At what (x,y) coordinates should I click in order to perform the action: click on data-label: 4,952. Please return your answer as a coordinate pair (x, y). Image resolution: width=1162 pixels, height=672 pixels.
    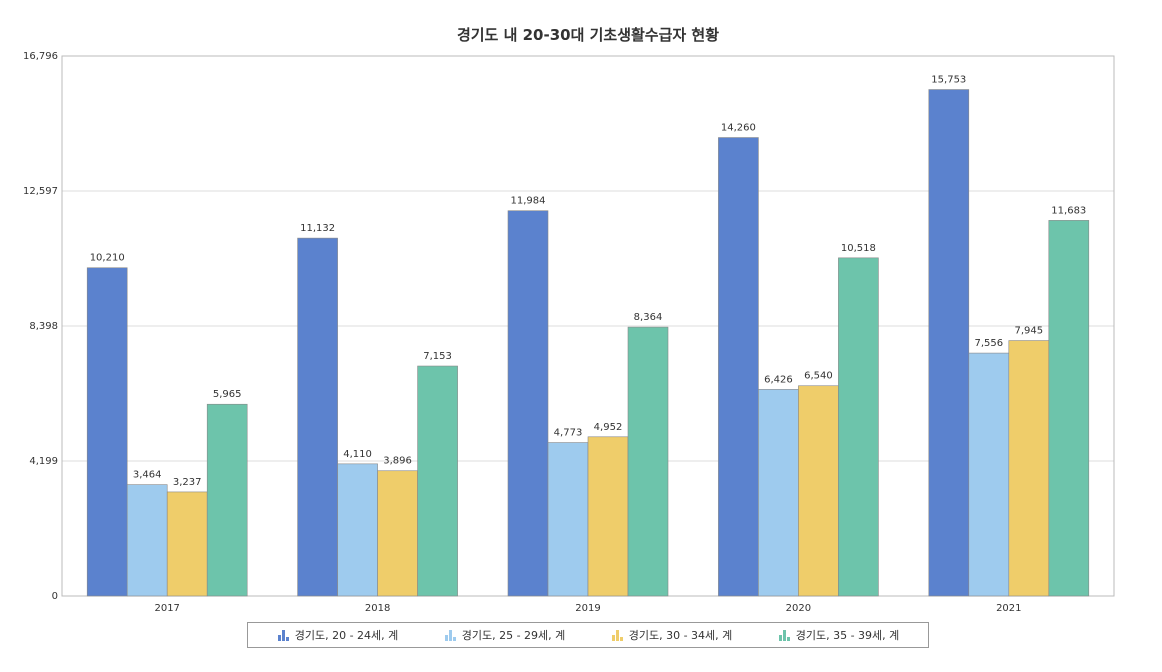
    Looking at the image, I should click on (608, 427).